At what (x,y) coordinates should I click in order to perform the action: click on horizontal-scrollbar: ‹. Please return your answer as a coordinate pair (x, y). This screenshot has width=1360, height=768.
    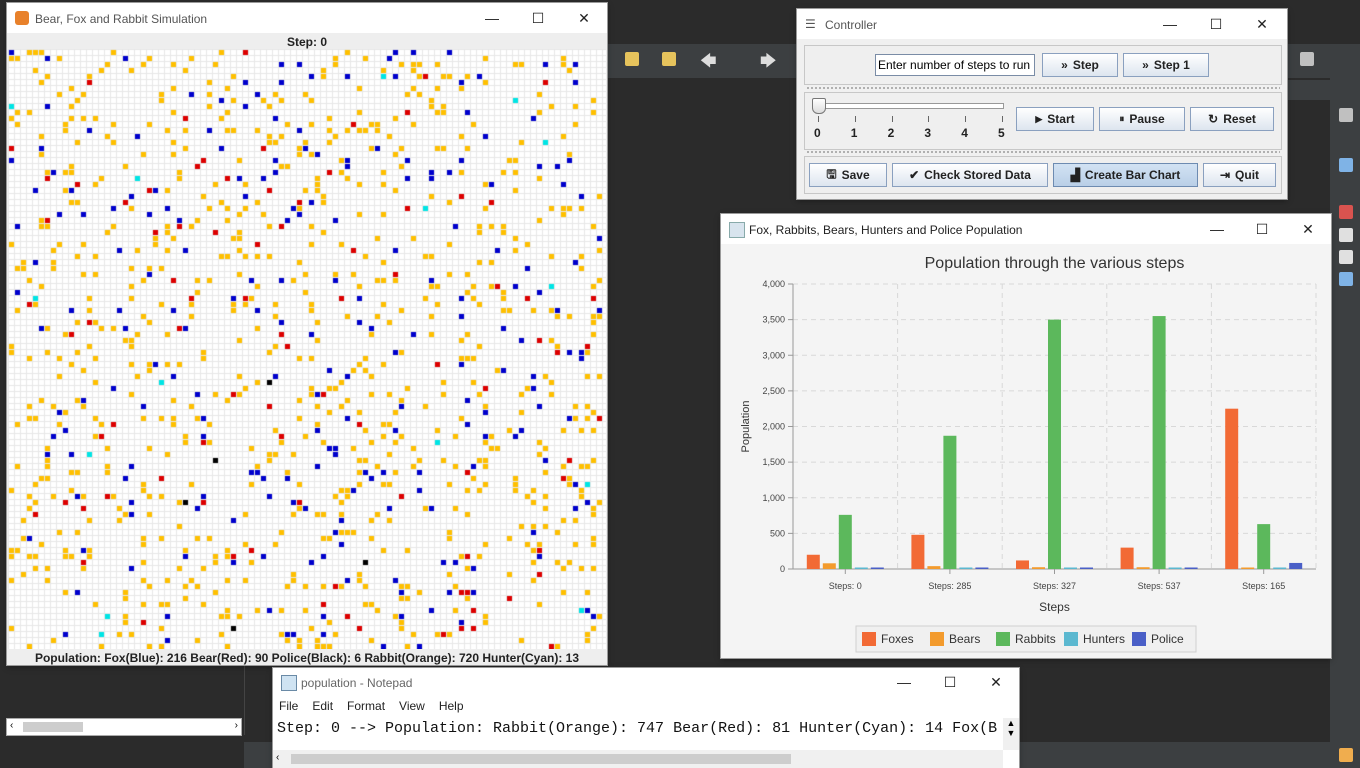
    Looking at the image, I should click on (638, 759).